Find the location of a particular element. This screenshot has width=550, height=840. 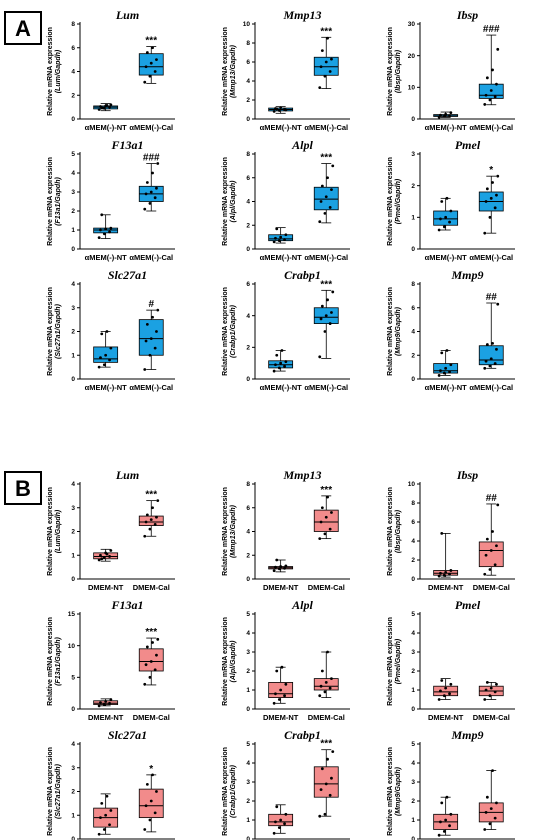

chart-title: Lum is located at coordinates (127, 475).